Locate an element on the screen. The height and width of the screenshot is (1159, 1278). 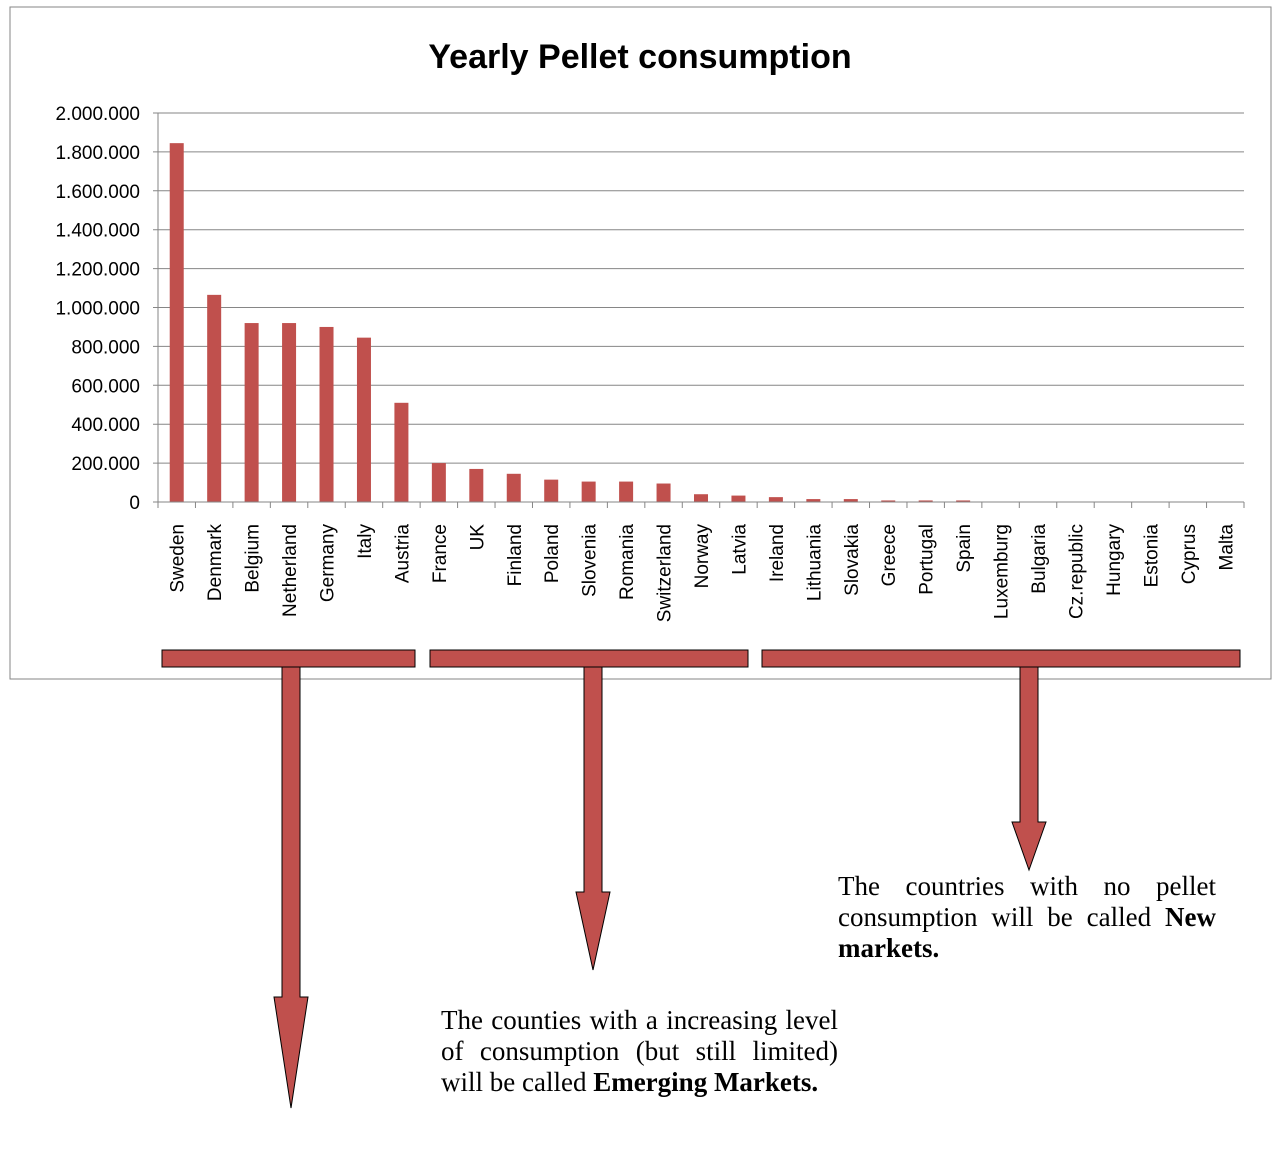
y-tick-label: 1.800.000 is located at coordinates (97, 153).